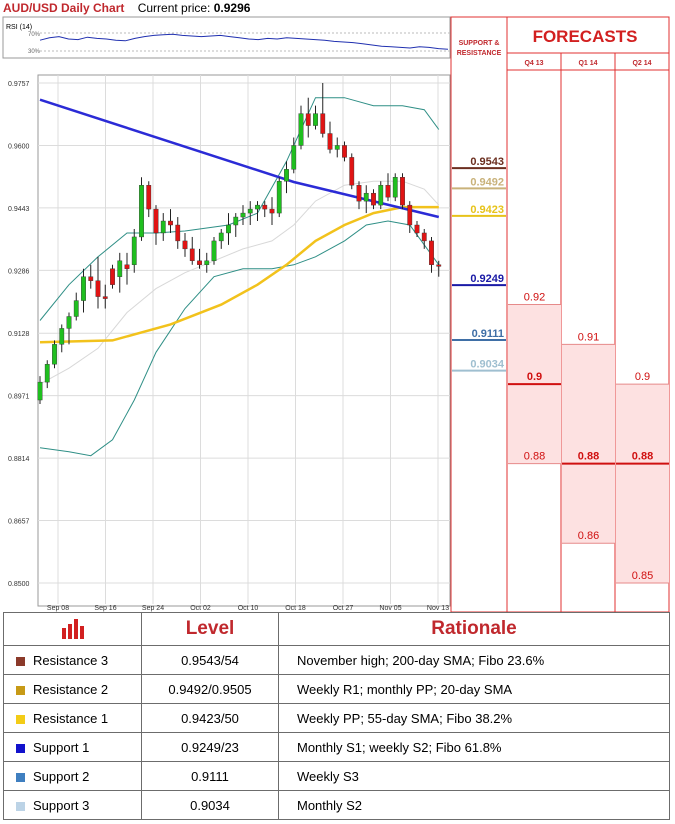 The image size is (675, 824). I want to click on y-tick-label: 0.9128, so click(19, 334).